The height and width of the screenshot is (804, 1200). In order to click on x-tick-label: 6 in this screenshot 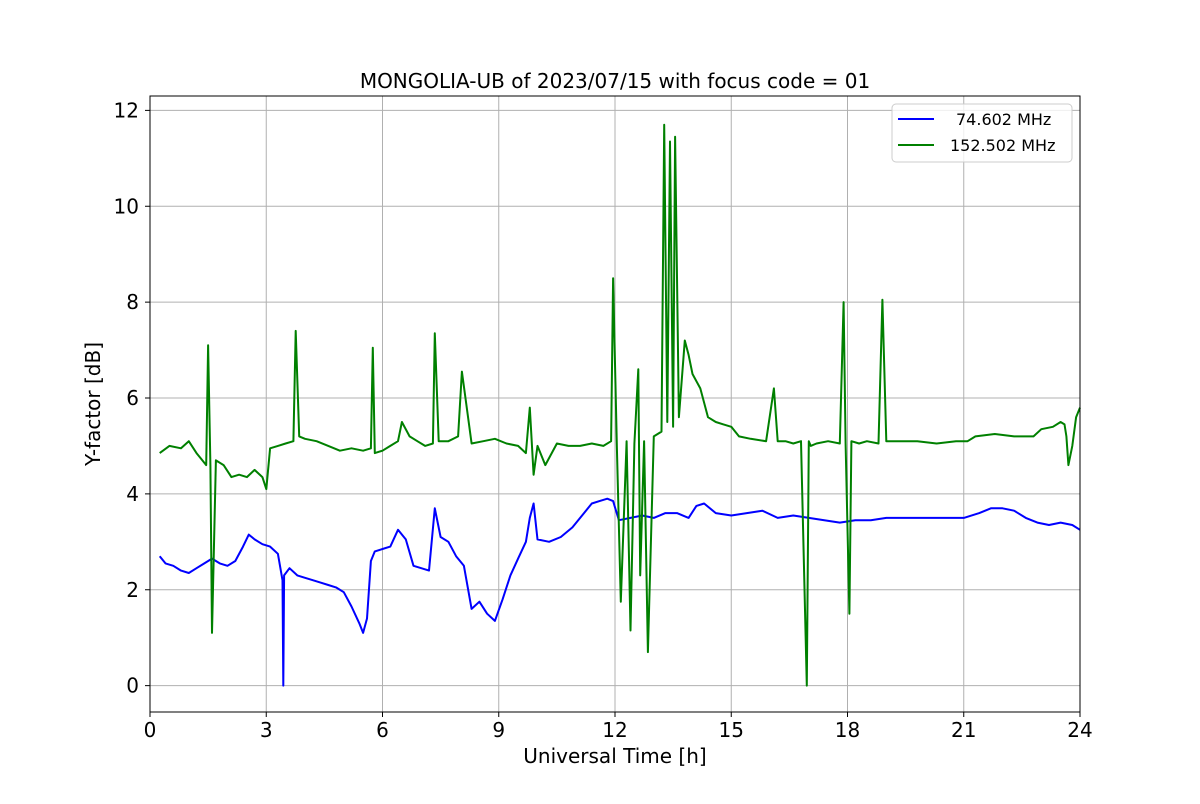, I will do `click(382, 730)`.